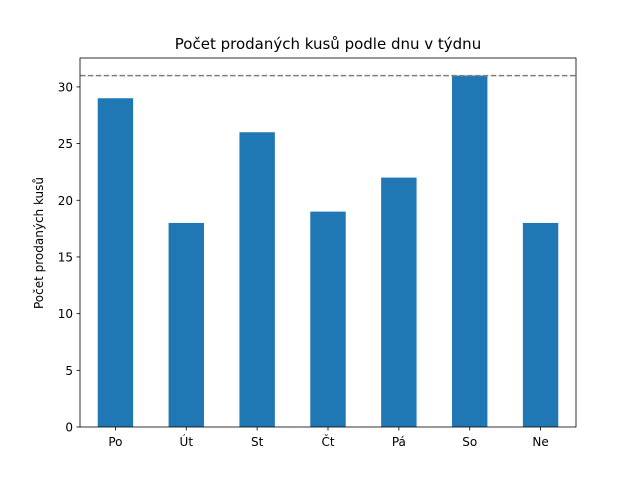  I want to click on x-tick-label: Ne, so click(540, 442).